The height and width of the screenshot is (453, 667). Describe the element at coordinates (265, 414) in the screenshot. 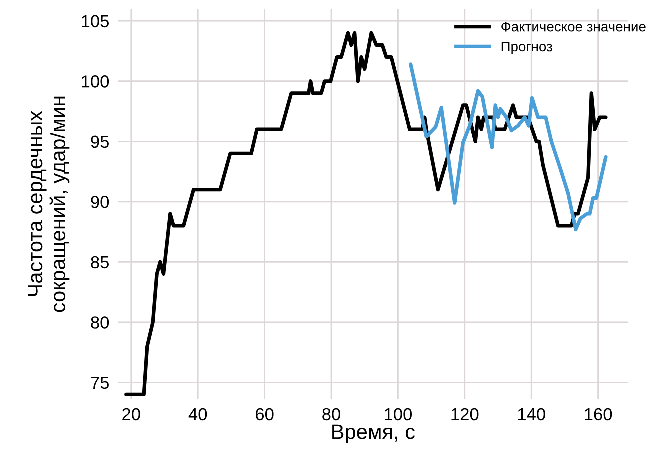

I see `x-tick-label: 60` at that location.